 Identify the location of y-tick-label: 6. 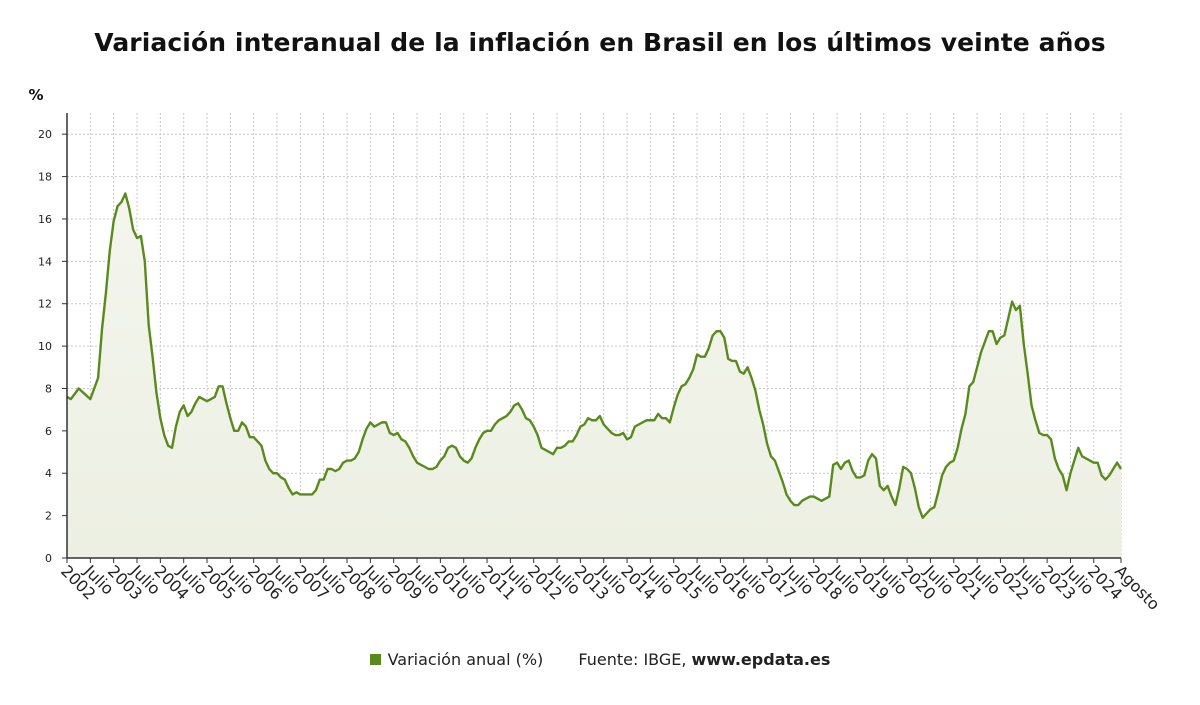
(48, 431).